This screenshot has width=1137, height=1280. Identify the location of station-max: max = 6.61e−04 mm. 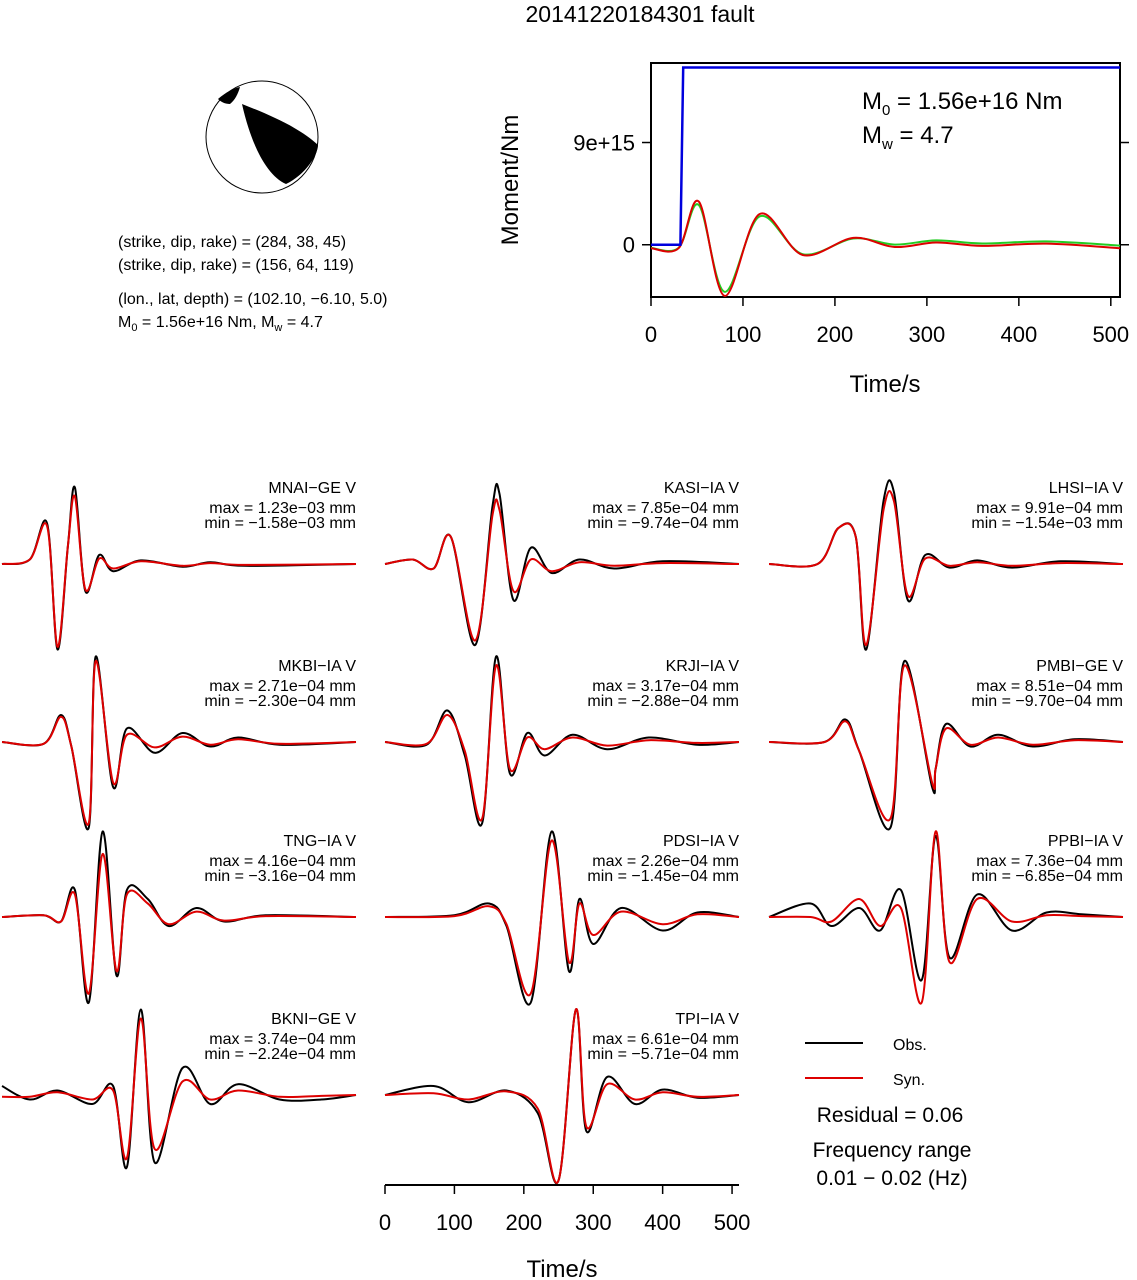
(665, 1039).